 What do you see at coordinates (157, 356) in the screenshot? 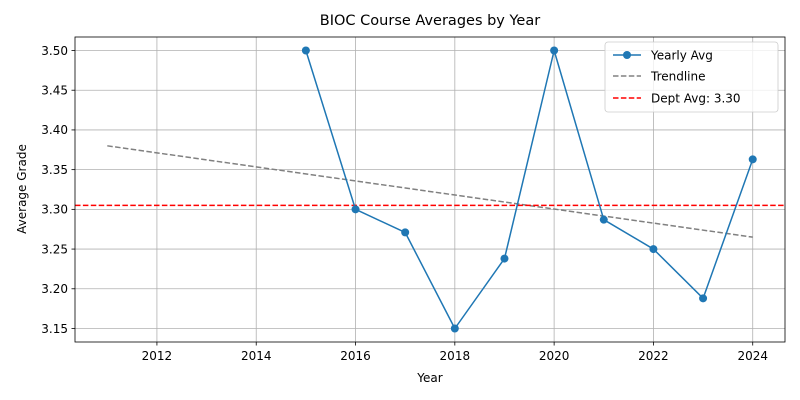
I see `x-tick-label: 2012` at bounding box center [157, 356].